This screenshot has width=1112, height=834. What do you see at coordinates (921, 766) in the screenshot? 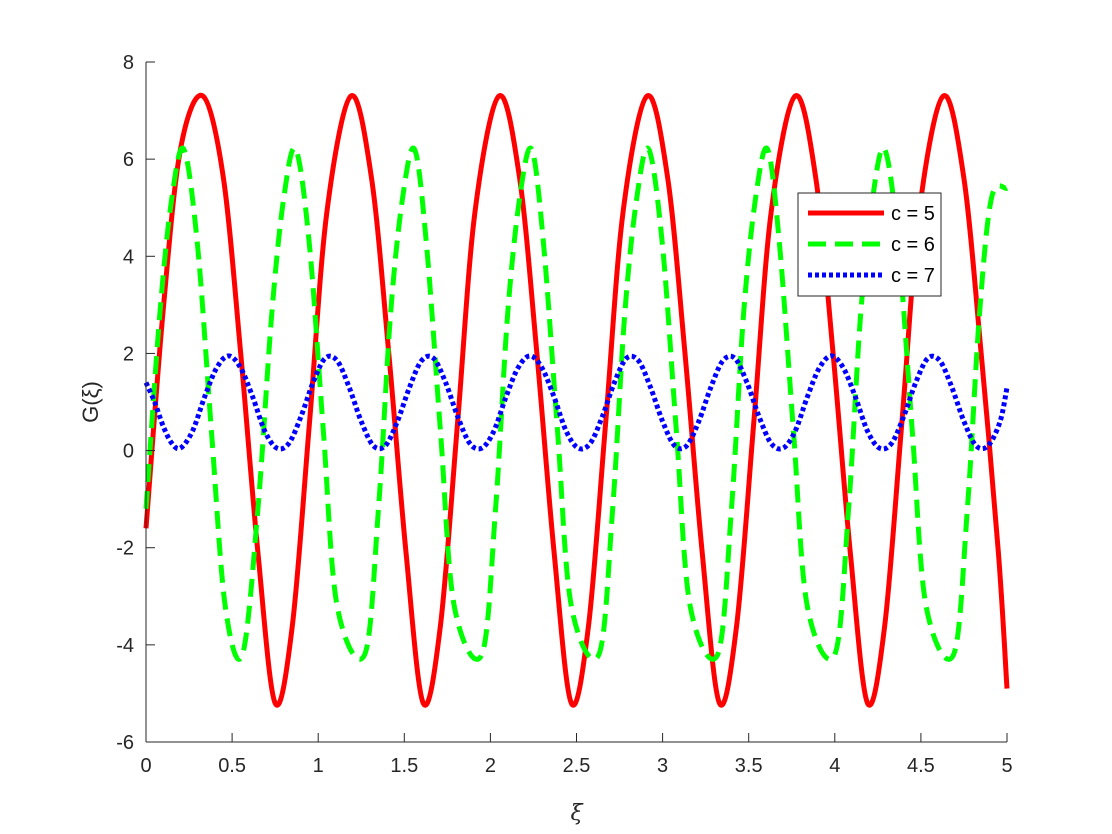
I see `x-tick-label: 4.5` at bounding box center [921, 766].